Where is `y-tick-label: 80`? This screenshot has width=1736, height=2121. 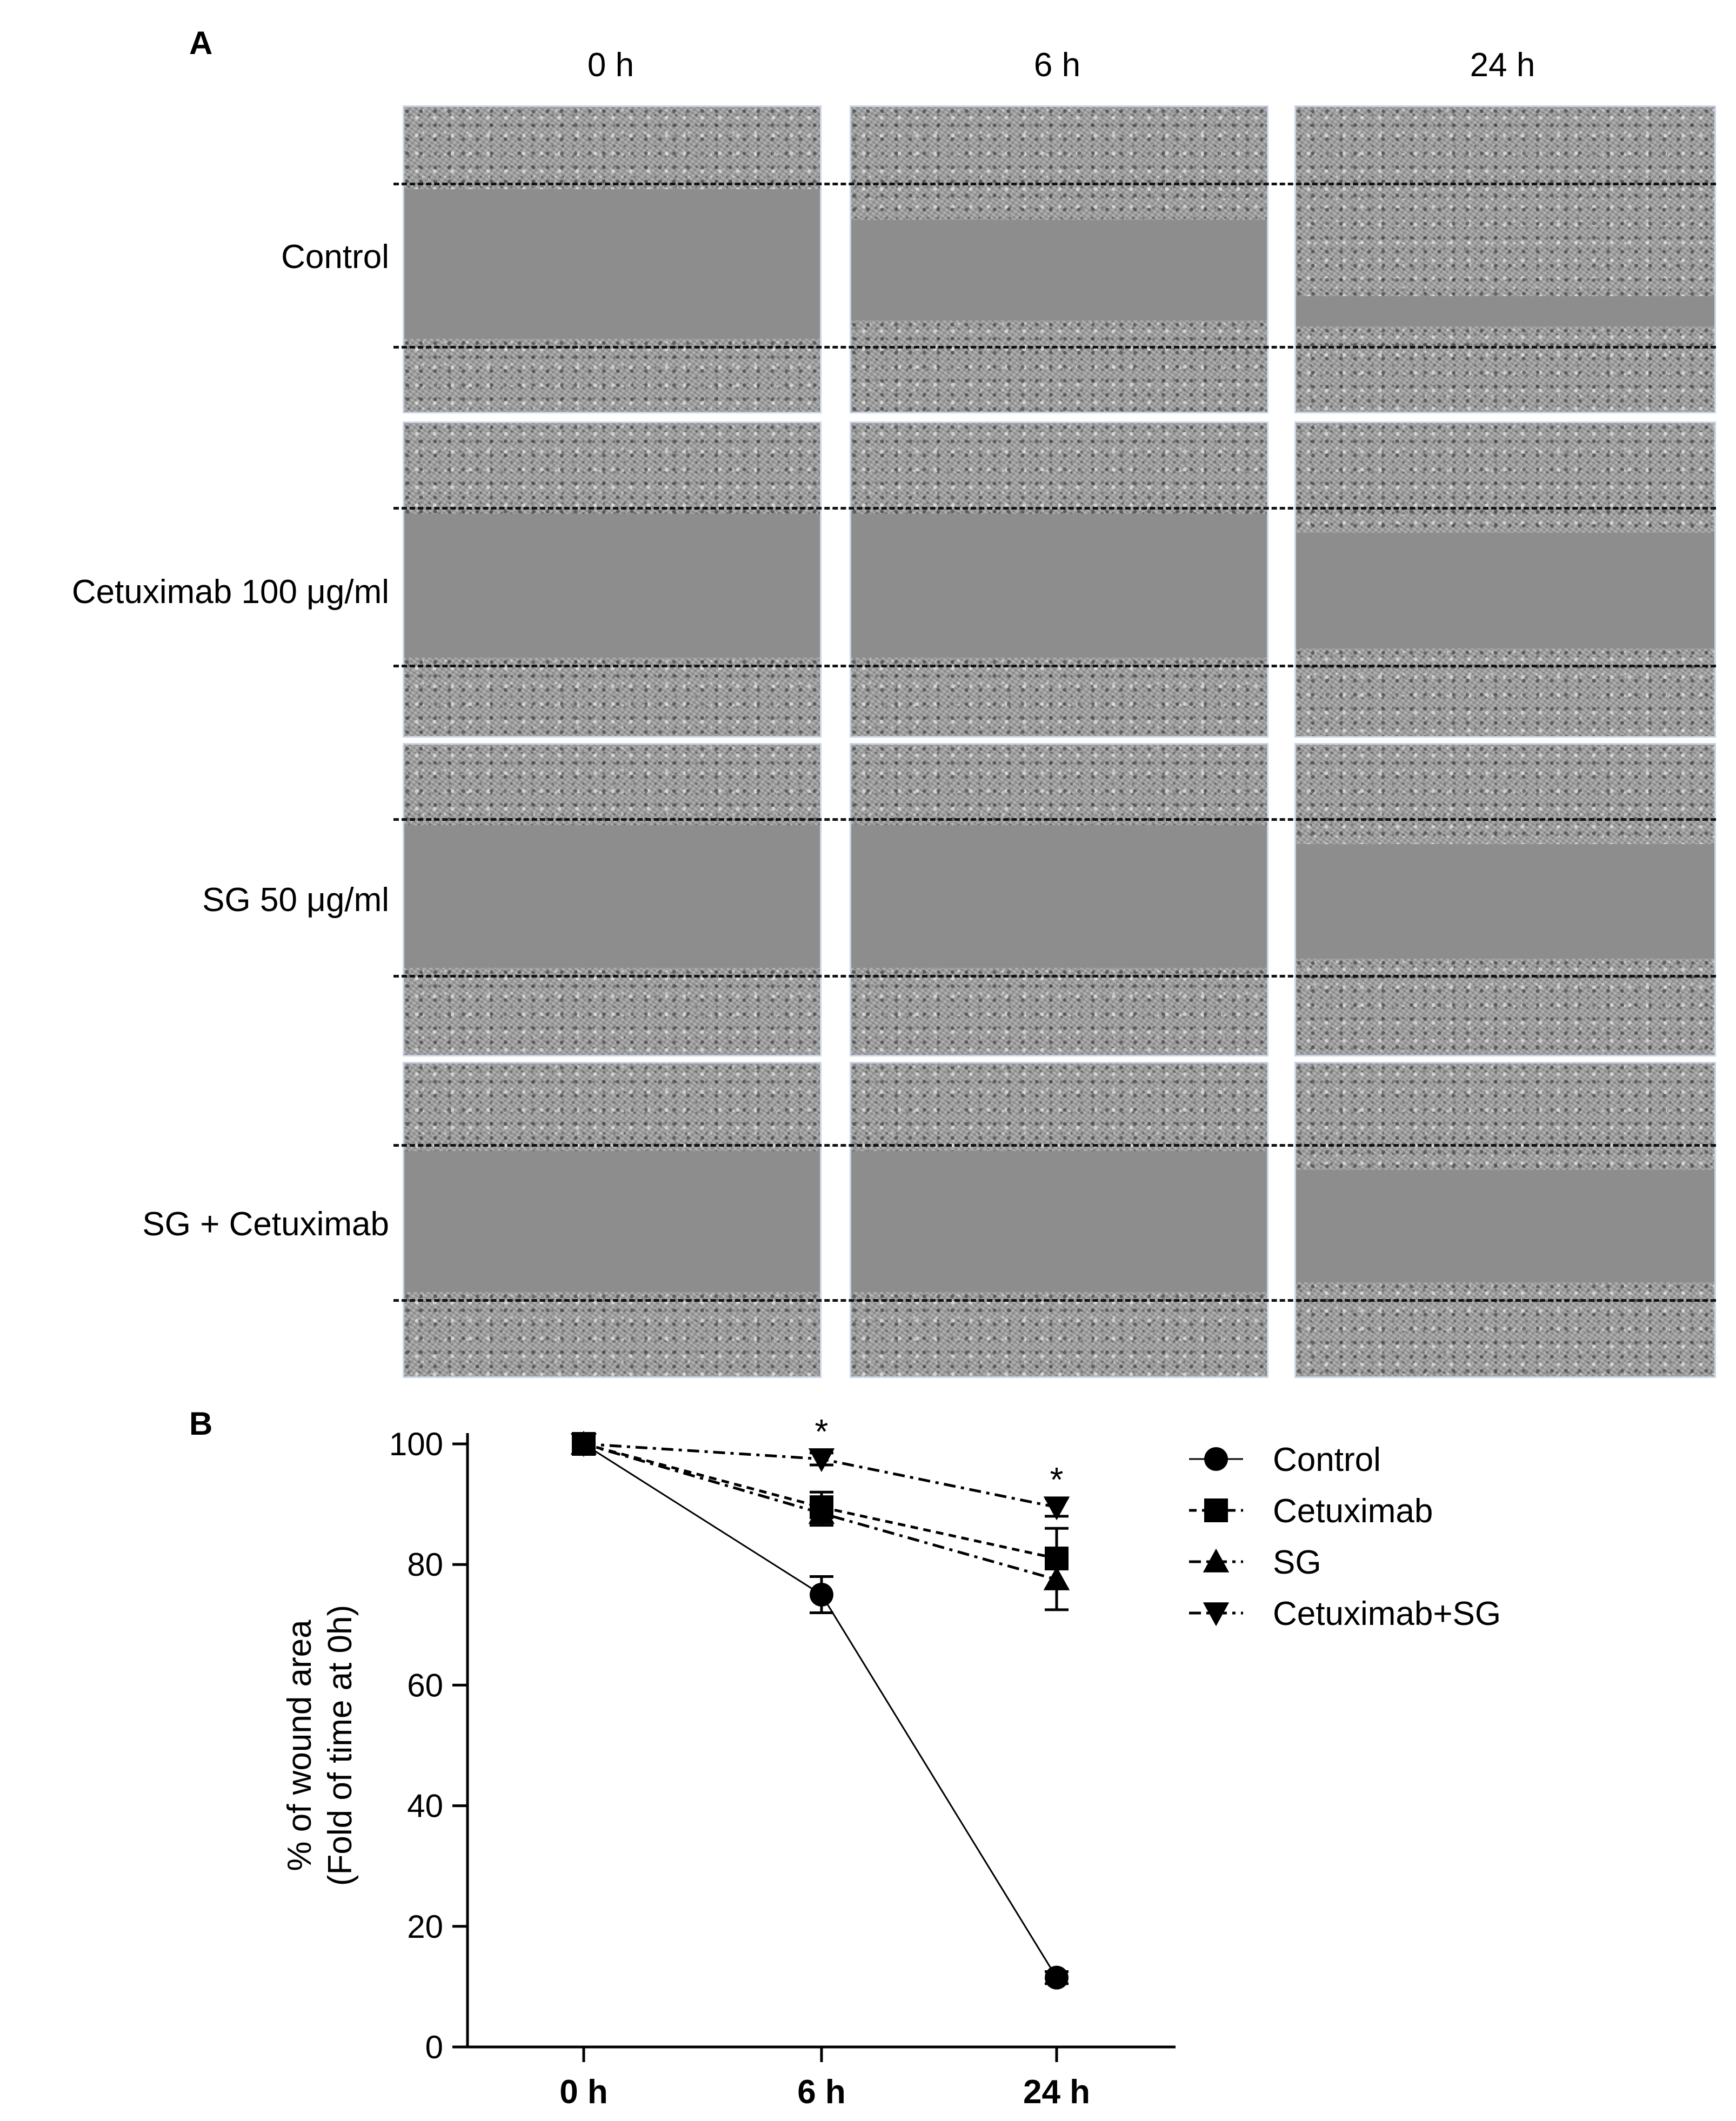
y-tick-label: 80 is located at coordinates (425, 1565).